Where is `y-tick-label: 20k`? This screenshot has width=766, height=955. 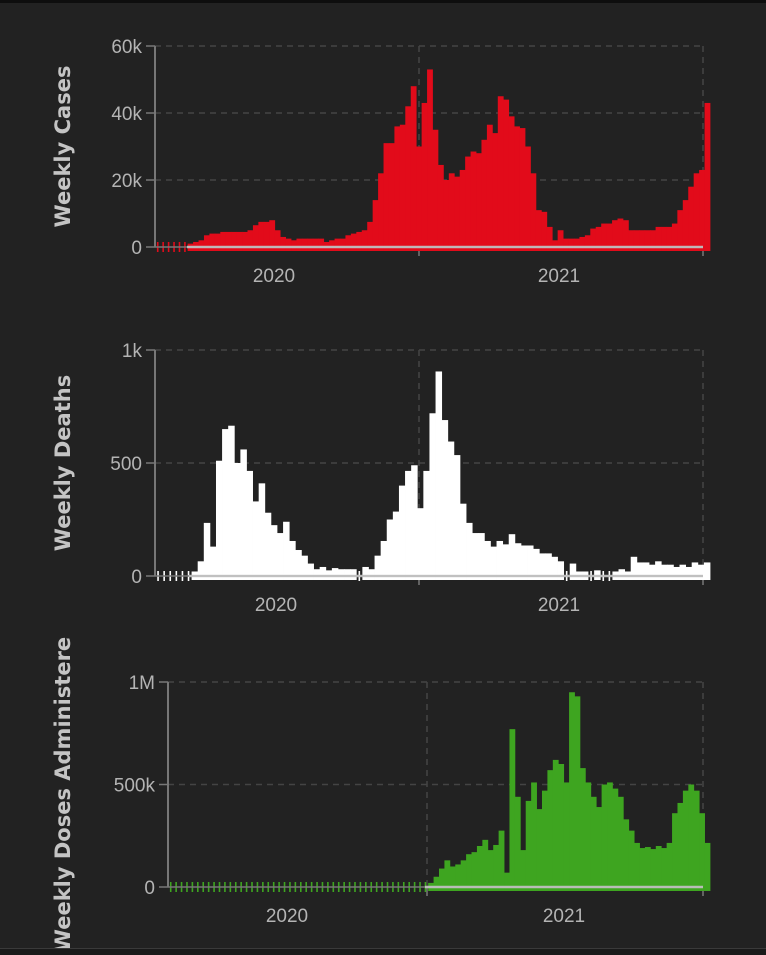 y-tick-label: 20k is located at coordinates (126, 181).